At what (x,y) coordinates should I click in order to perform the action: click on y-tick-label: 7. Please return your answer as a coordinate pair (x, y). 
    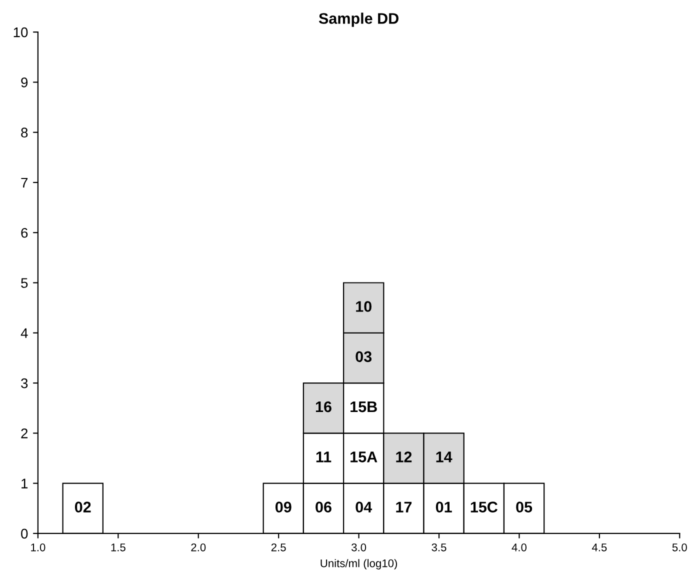
    Looking at the image, I should click on (24, 183).